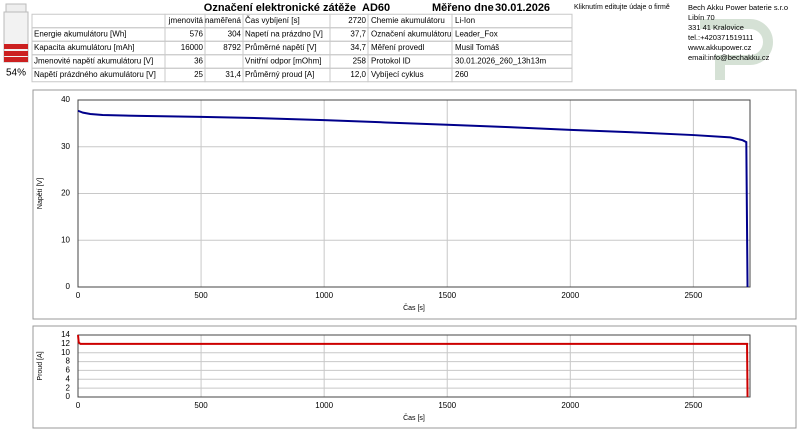  Describe the element at coordinates (235, 34) in the screenshot. I see `table-text: 304` at that location.